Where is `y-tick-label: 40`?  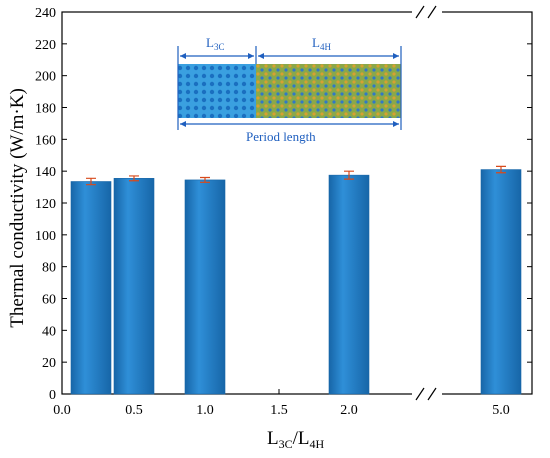
y-tick-label: 40 is located at coordinates (49, 331).